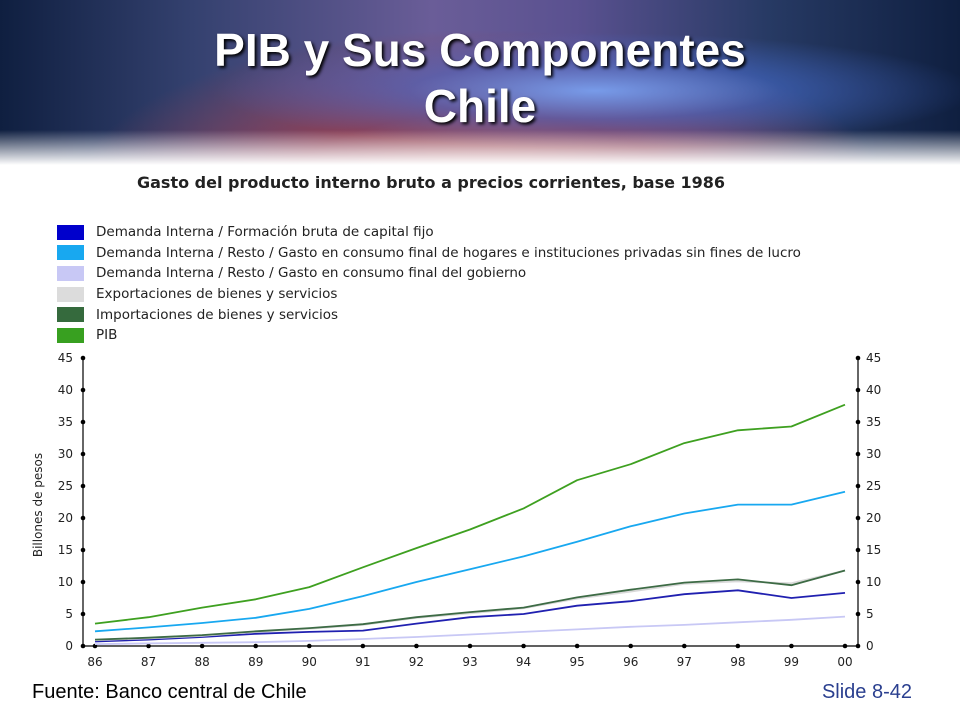 The height and width of the screenshot is (720, 960). What do you see at coordinates (870, 646) in the screenshot?
I see `y-tick-label-right: 0` at bounding box center [870, 646].